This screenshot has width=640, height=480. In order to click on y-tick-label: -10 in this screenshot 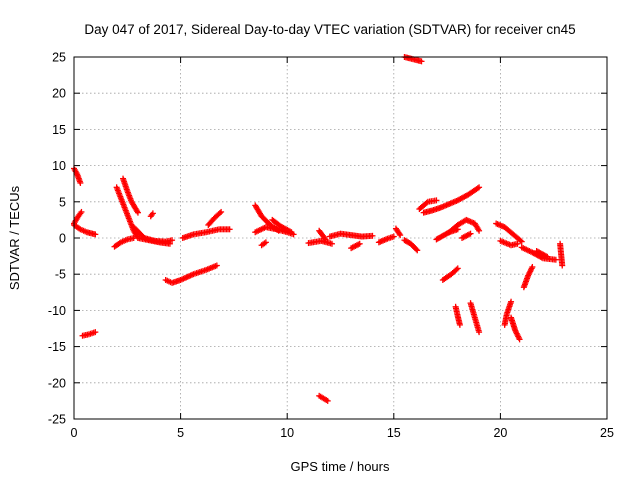, I will do `click(57, 311)`.